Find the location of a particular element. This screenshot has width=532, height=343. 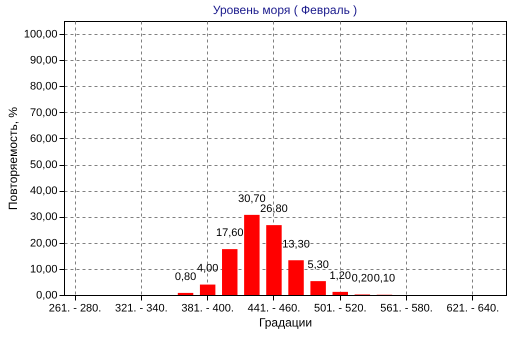

data-label: 0,20 is located at coordinates (363, 278).